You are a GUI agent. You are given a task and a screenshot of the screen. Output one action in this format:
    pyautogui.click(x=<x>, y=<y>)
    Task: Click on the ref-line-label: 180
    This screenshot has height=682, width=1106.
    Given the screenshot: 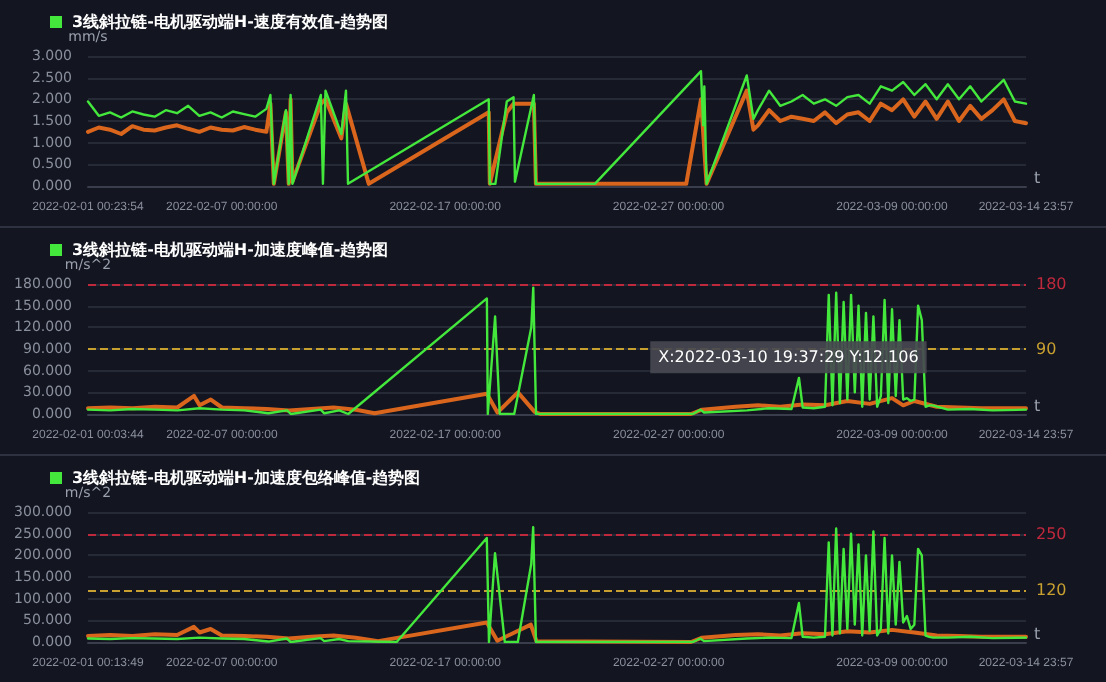 What is the action you would take?
    pyautogui.click(x=1051, y=284)
    